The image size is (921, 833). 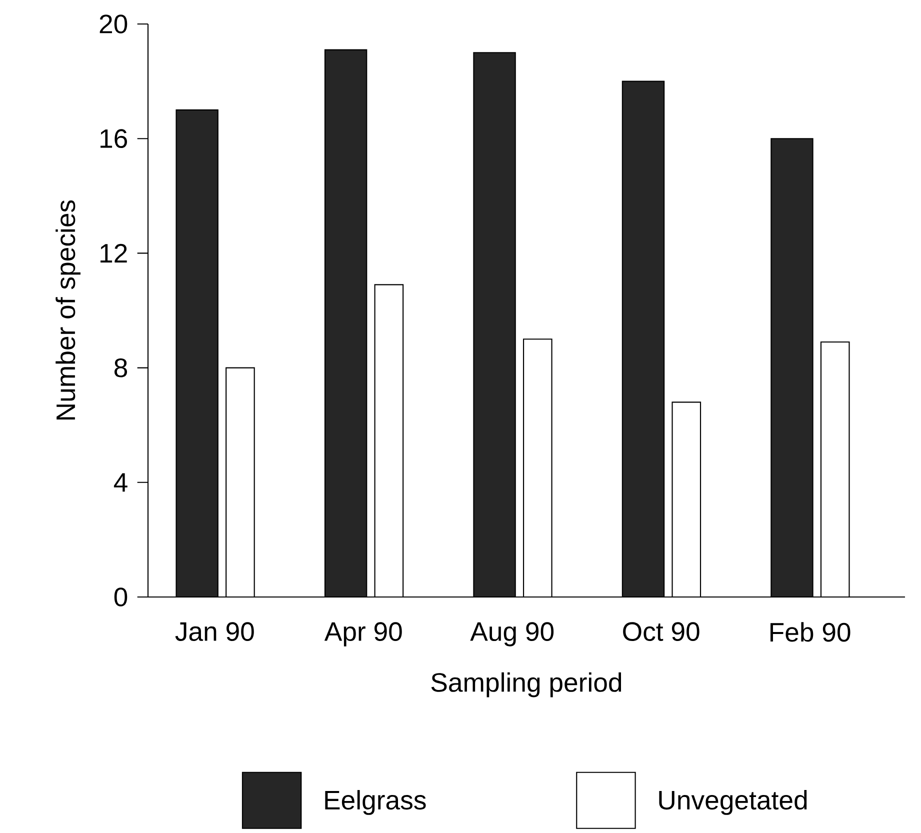 I want to click on legend-label: Eelgrass, so click(x=375, y=802).